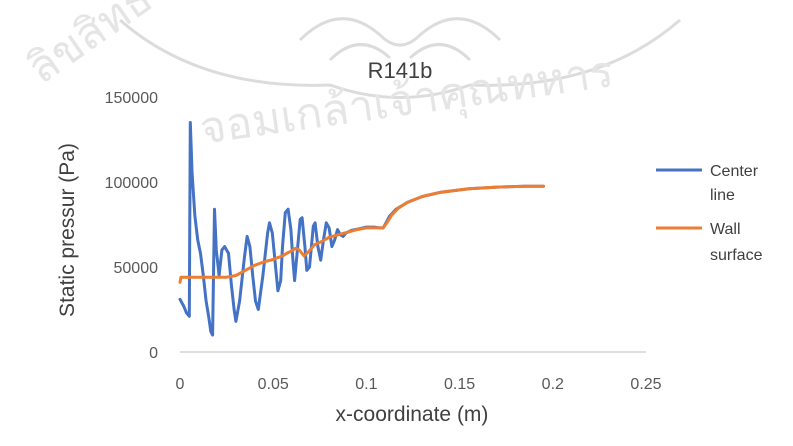 This screenshot has width=793, height=446. What do you see at coordinates (400, 70) in the screenshot?
I see `chart-title: R141b` at bounding box center [400, 70].